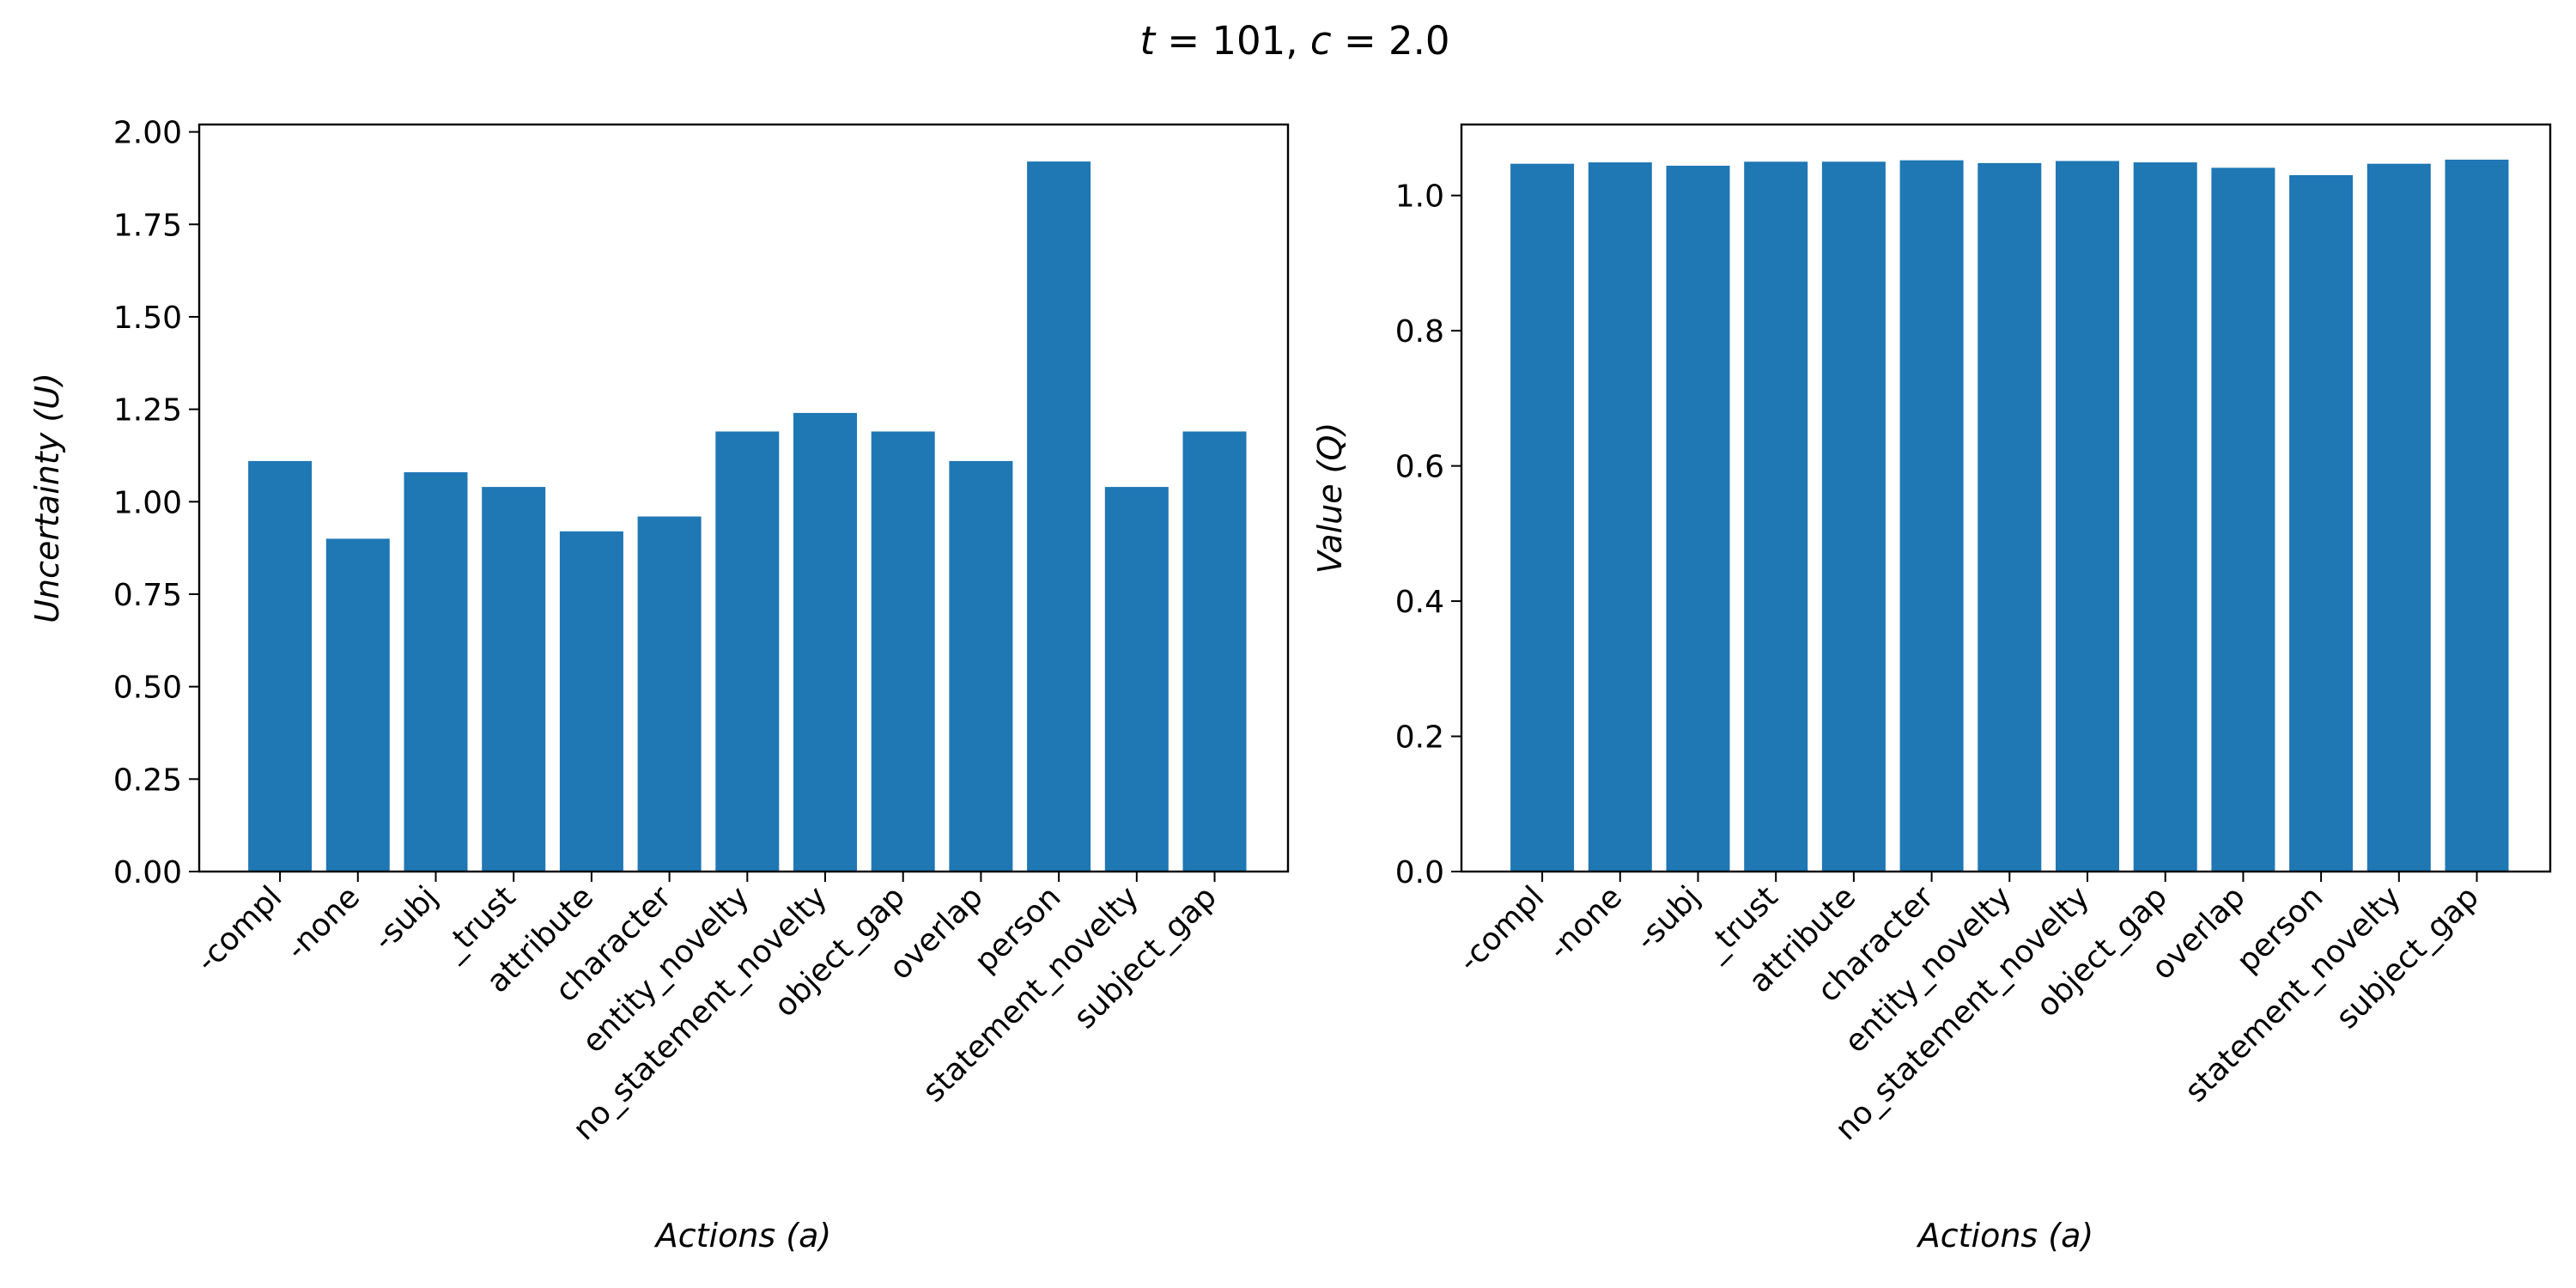  What do you see at coordinates (148, 872) in the screenshot?
I see `y-tick-label: 0.00` at bounding box center [148, 872].